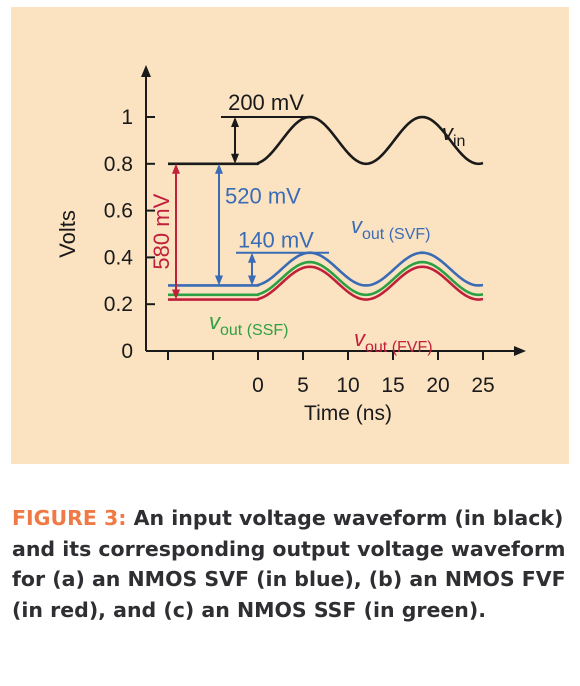  What do you see at coordinates (482, 385) in the screenshot?
I see `x-tick-label: 25` at bounding box center [482, 385].